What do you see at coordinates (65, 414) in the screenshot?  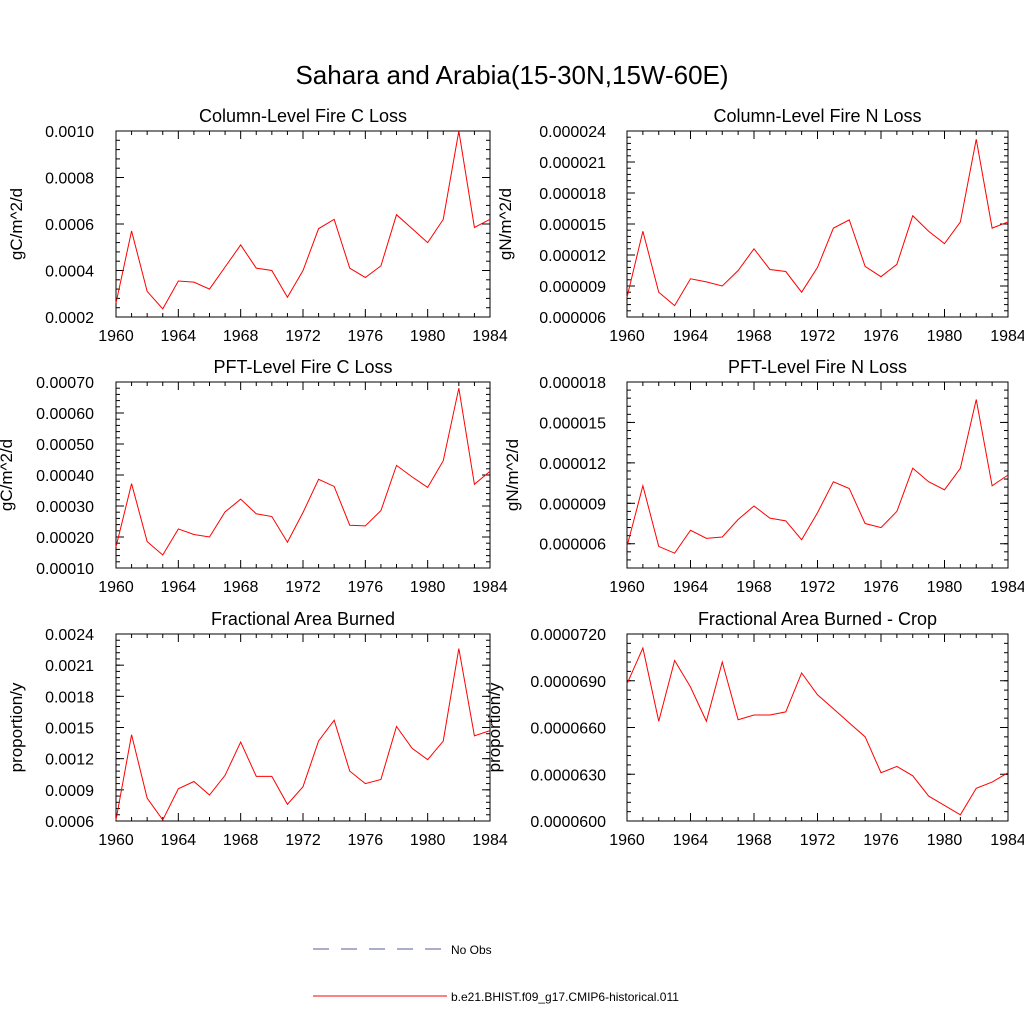 I see `y-tick-label: 0.00060` at bounding box center [65, 414].